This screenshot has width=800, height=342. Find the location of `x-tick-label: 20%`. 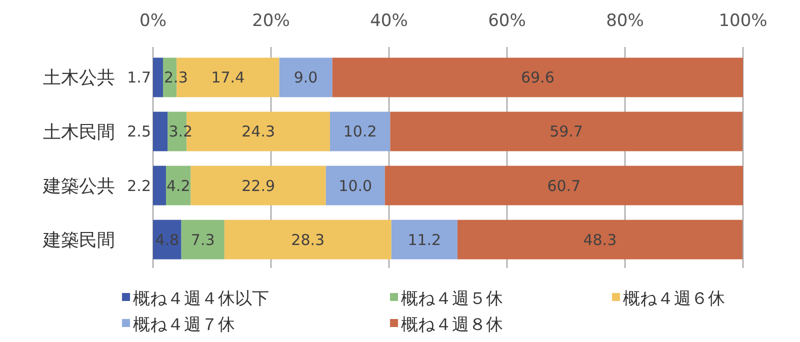

x-tick-label: 20% is located at coordinates (271, 20).